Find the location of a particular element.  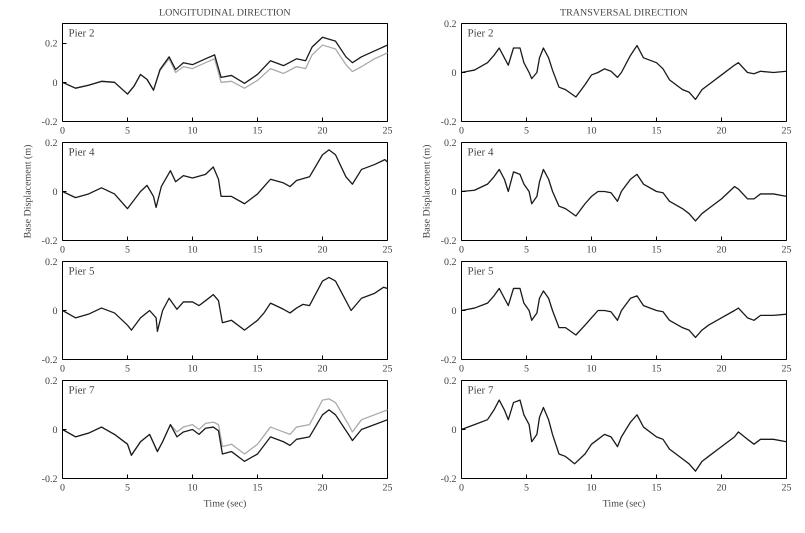

chart-title: LONGITUDINAL DIRECTION is located at coordinates (225, 13).